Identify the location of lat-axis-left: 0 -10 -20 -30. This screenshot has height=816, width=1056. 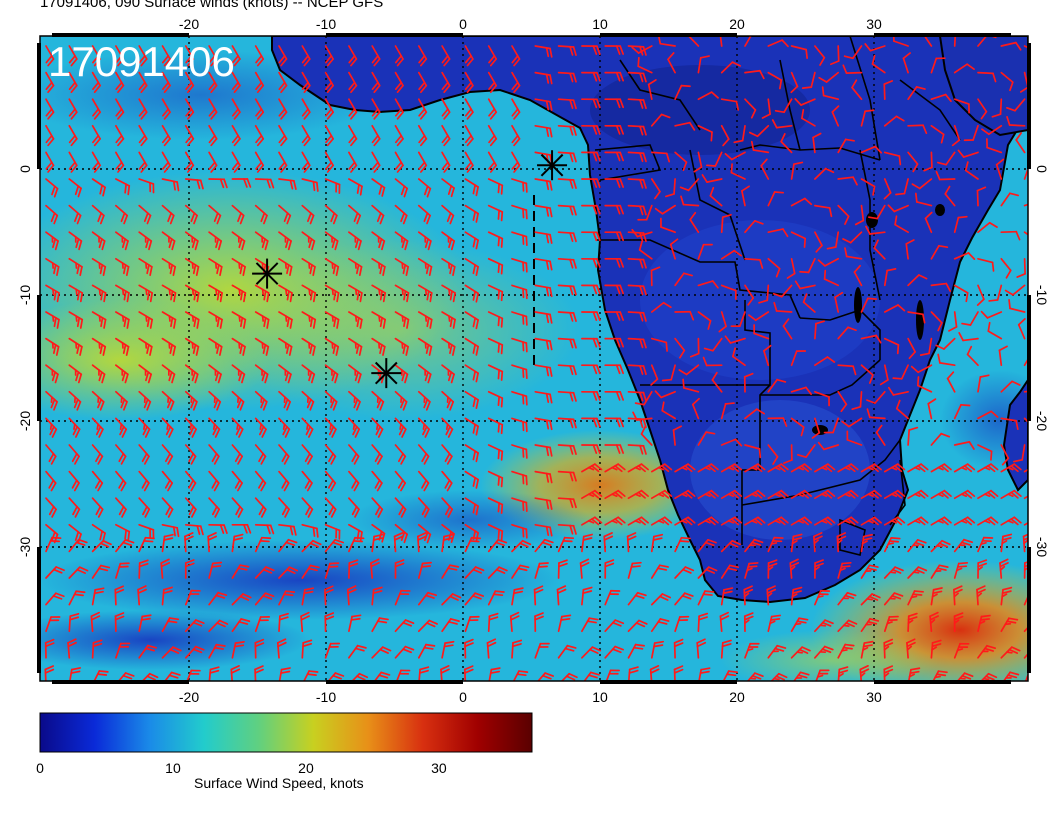
(25, 361).